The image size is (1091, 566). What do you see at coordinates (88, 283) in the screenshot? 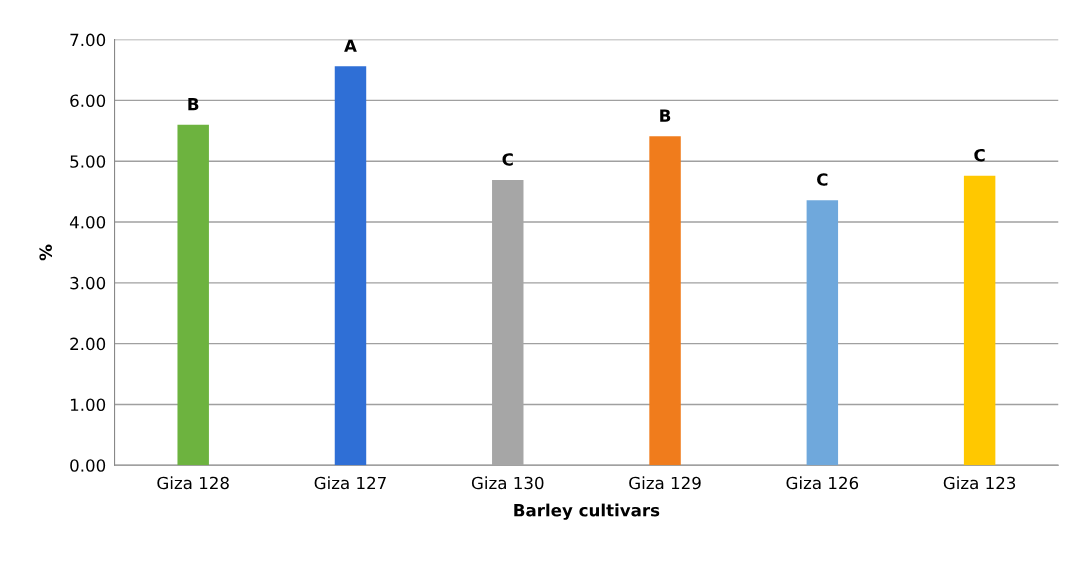
I see `y-tick-label: 3.00` at bounding box center [88, 283].